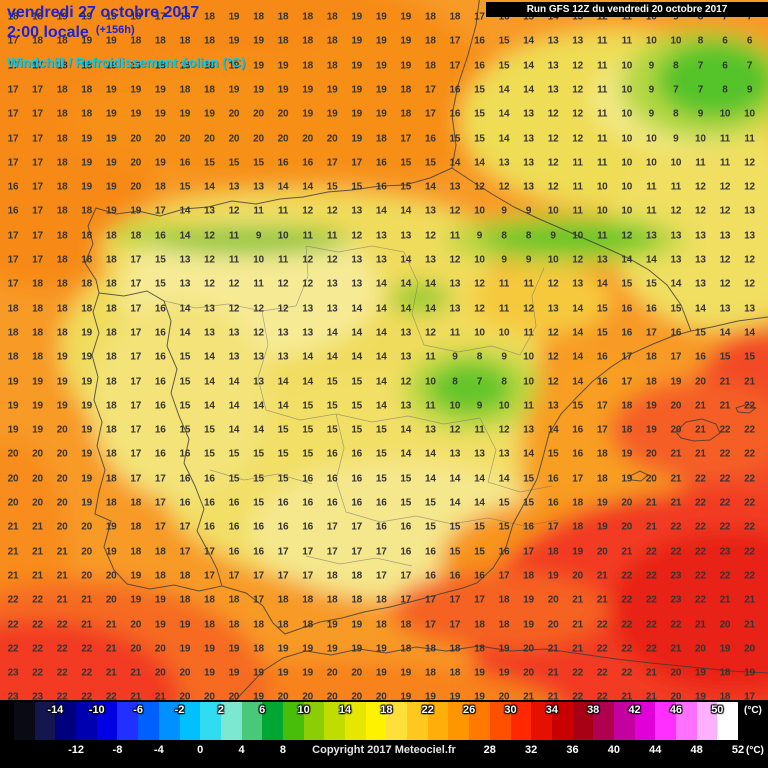 The width and height of the screenshot is (768, 768). What do you see at coordinates (528, 260) in the screenshot?
I see `grid-value: 9` at bounding box center [528, 260].